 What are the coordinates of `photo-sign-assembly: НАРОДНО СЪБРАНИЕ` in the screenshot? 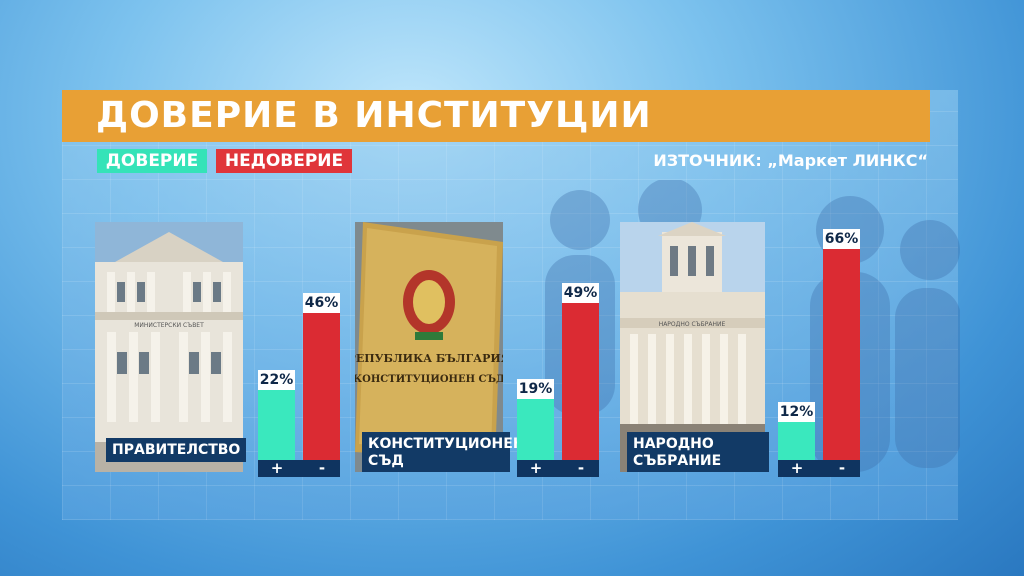 It's located at (692, 324).